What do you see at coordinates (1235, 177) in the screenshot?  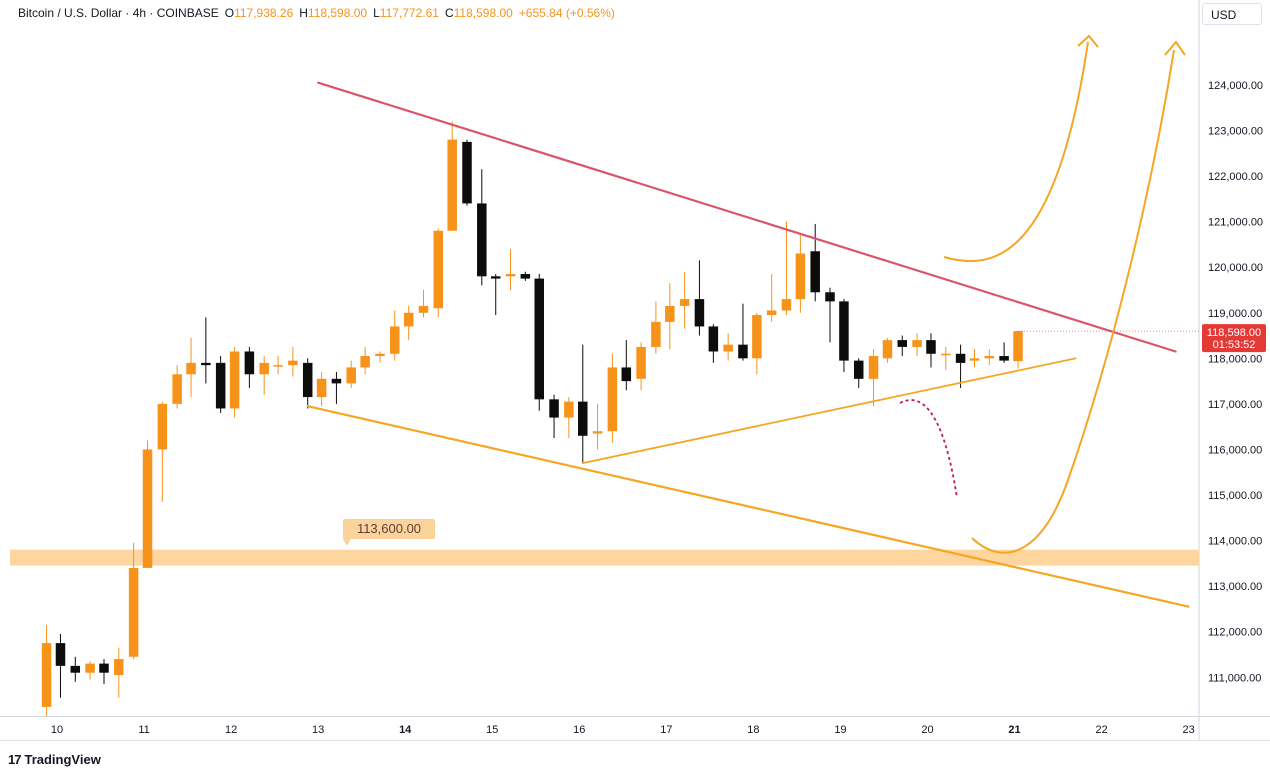 I see `y-tick-label: 122,000.00` at bounding box center [1235, 177].